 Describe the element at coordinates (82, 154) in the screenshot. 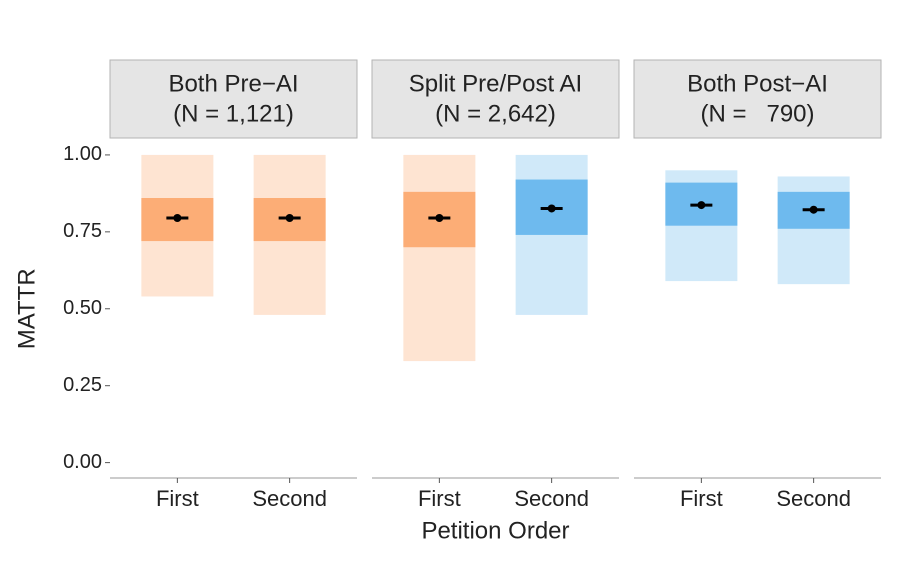

I see `y-tick-label: 1.00` at that location.